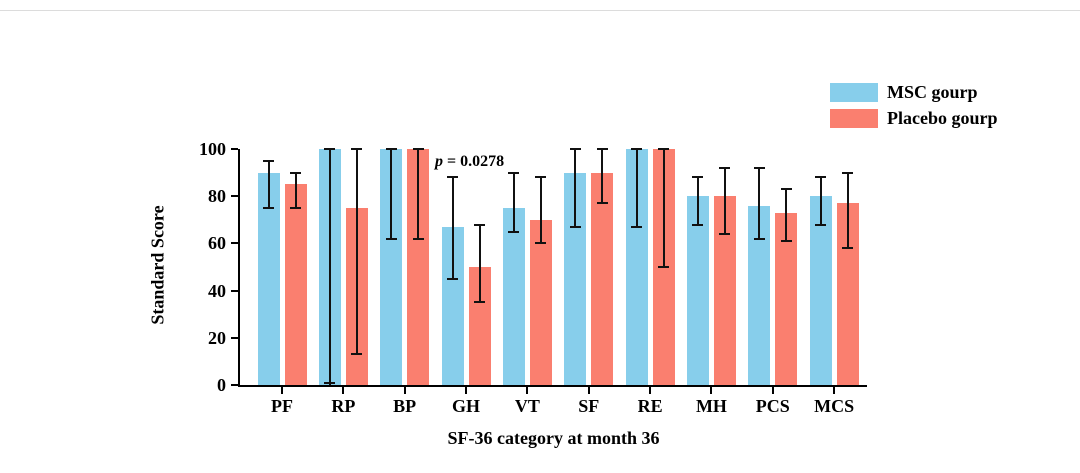 Image resolution: width=1080 pixels, height=473 pixels. I want to click on bar-placebo-vt, so click(540, 302).